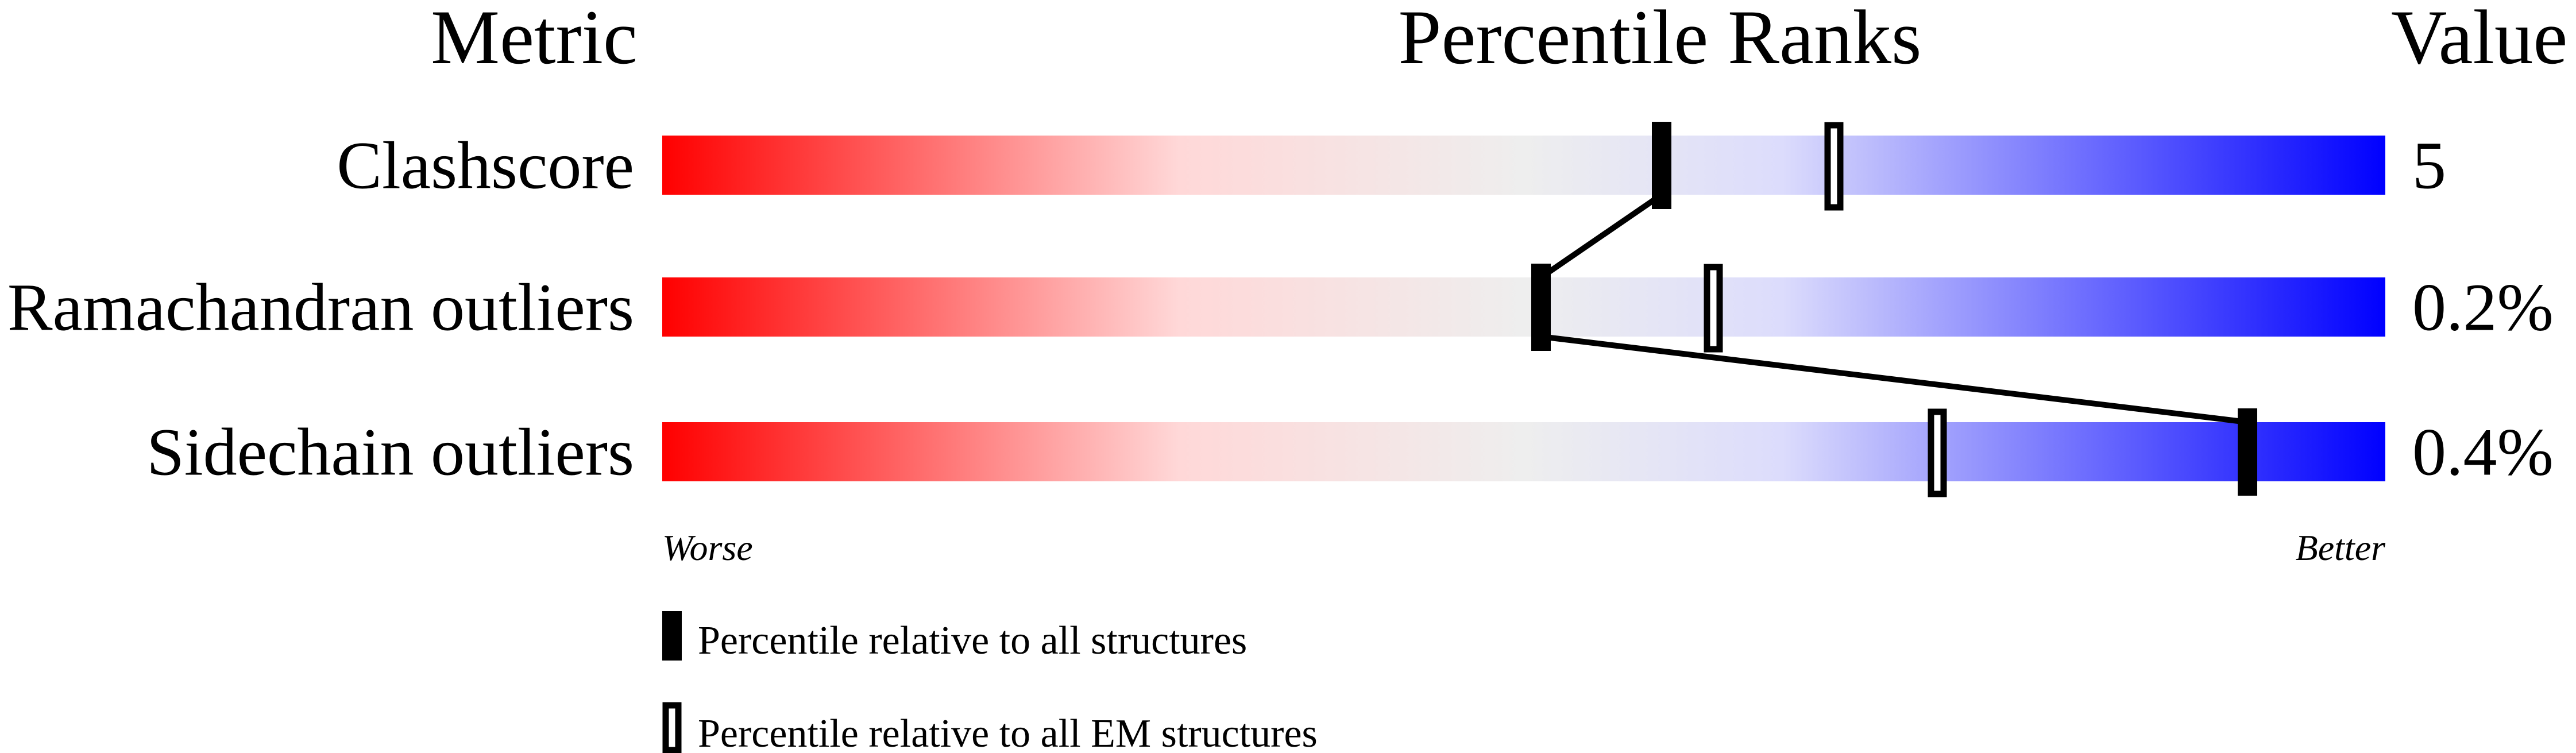  I want to click on header-value: Value, so click(2479, 40).